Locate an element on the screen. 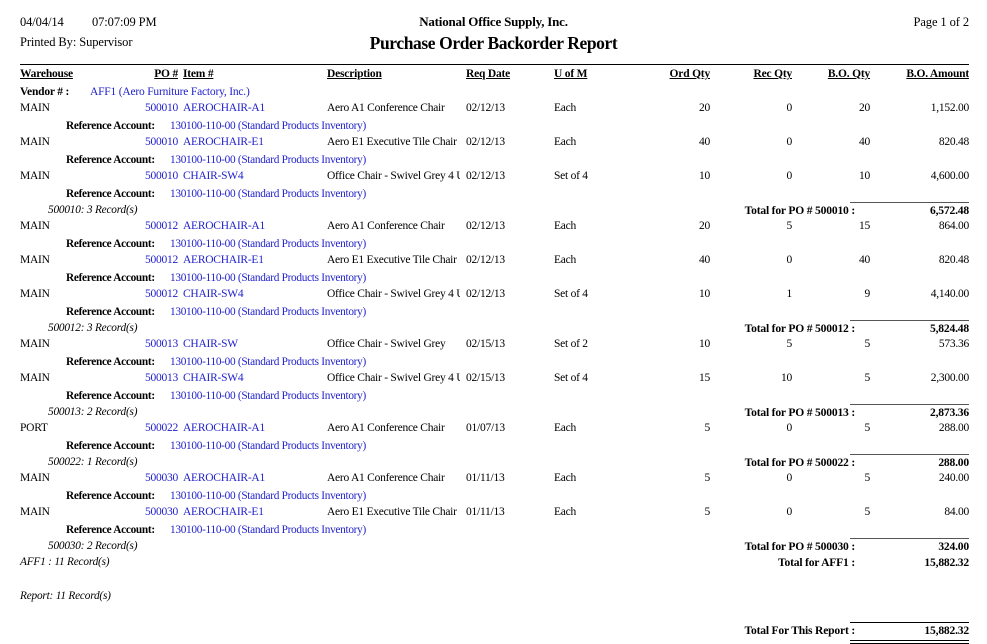 The width and height of the screenshot is (987, 644). po-total-label: Total for PO # 500013 : is located at coordinates (800, 412).